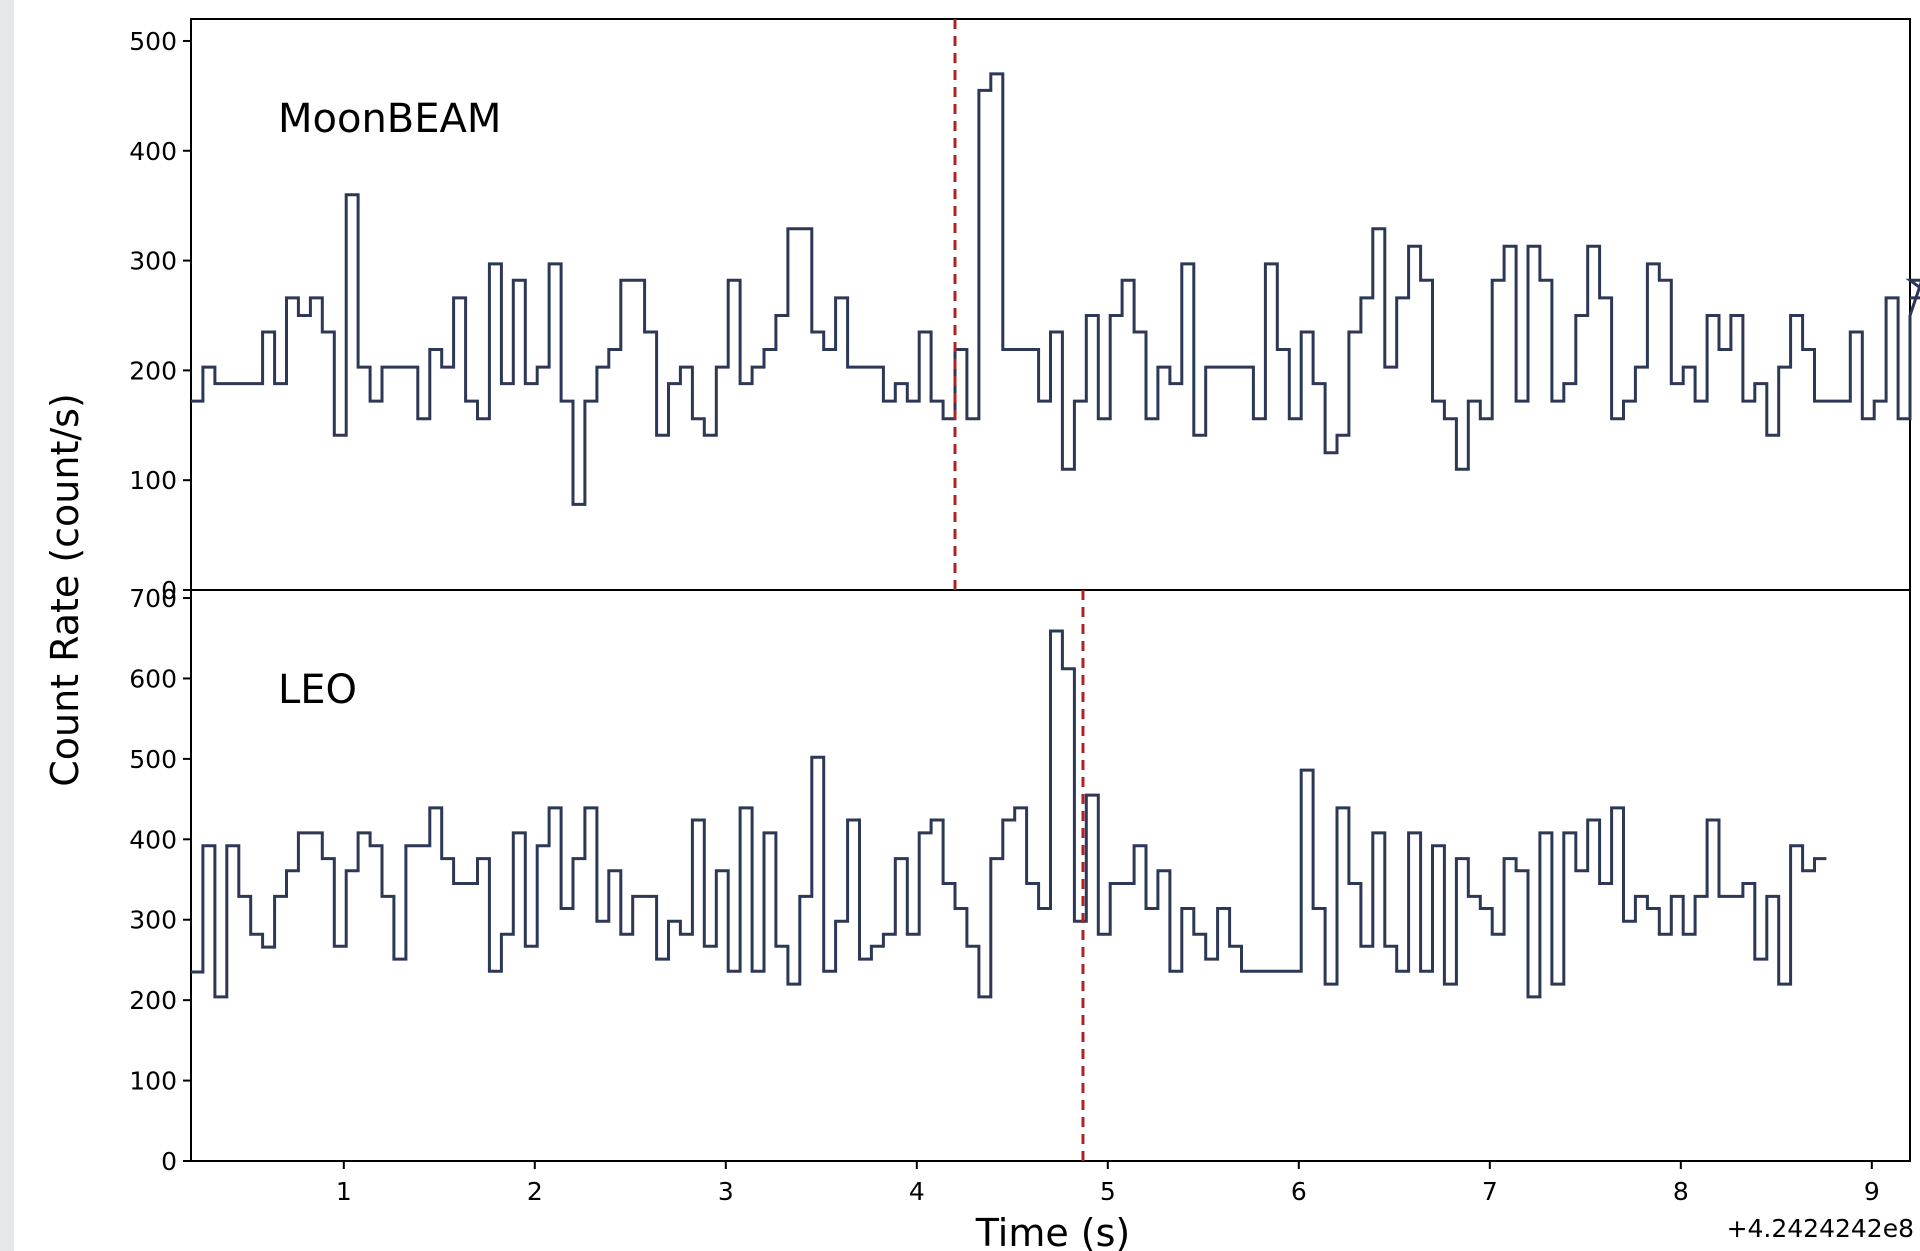  What do you see at coordinates (160, 316) in the screenshot?
I see `y-ticks-moonbeam: 0 100 200 300 400 500` at bounding box center [160, 316].